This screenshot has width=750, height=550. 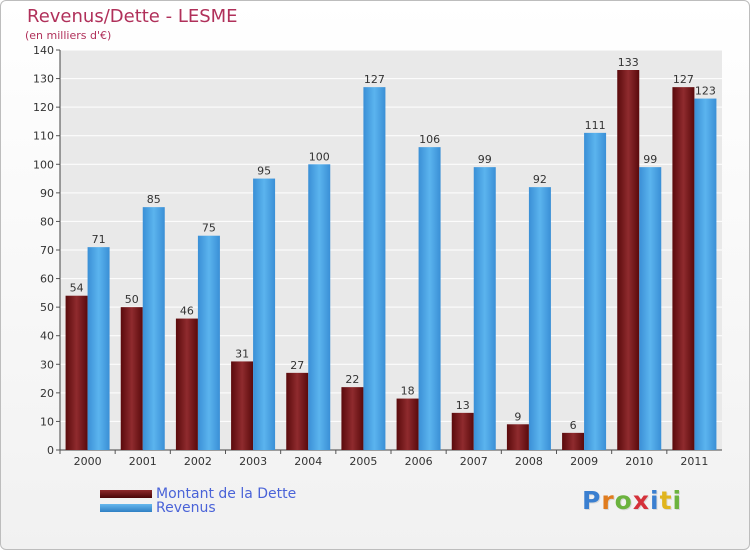 I want to click on data-label-revenus: 111, so click(x=595, y=125).